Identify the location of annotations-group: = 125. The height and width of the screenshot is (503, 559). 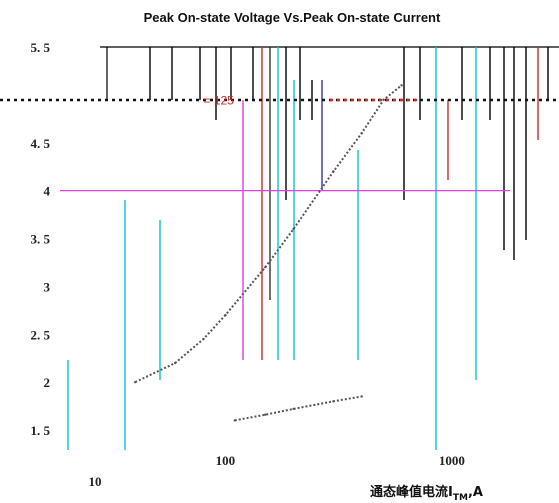
(218, 100).